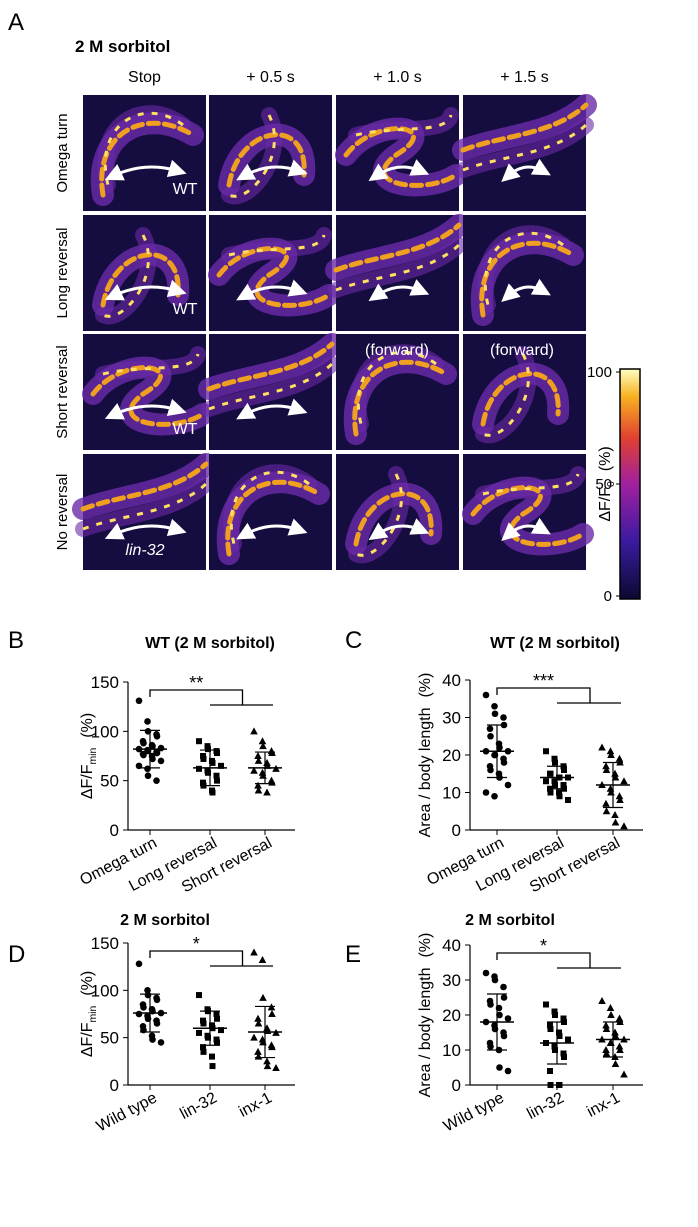 The height and width of the screenshot is (1227, 698). I want to click on colorbar-label: ΔF/F0 (%), so click(607, 483).